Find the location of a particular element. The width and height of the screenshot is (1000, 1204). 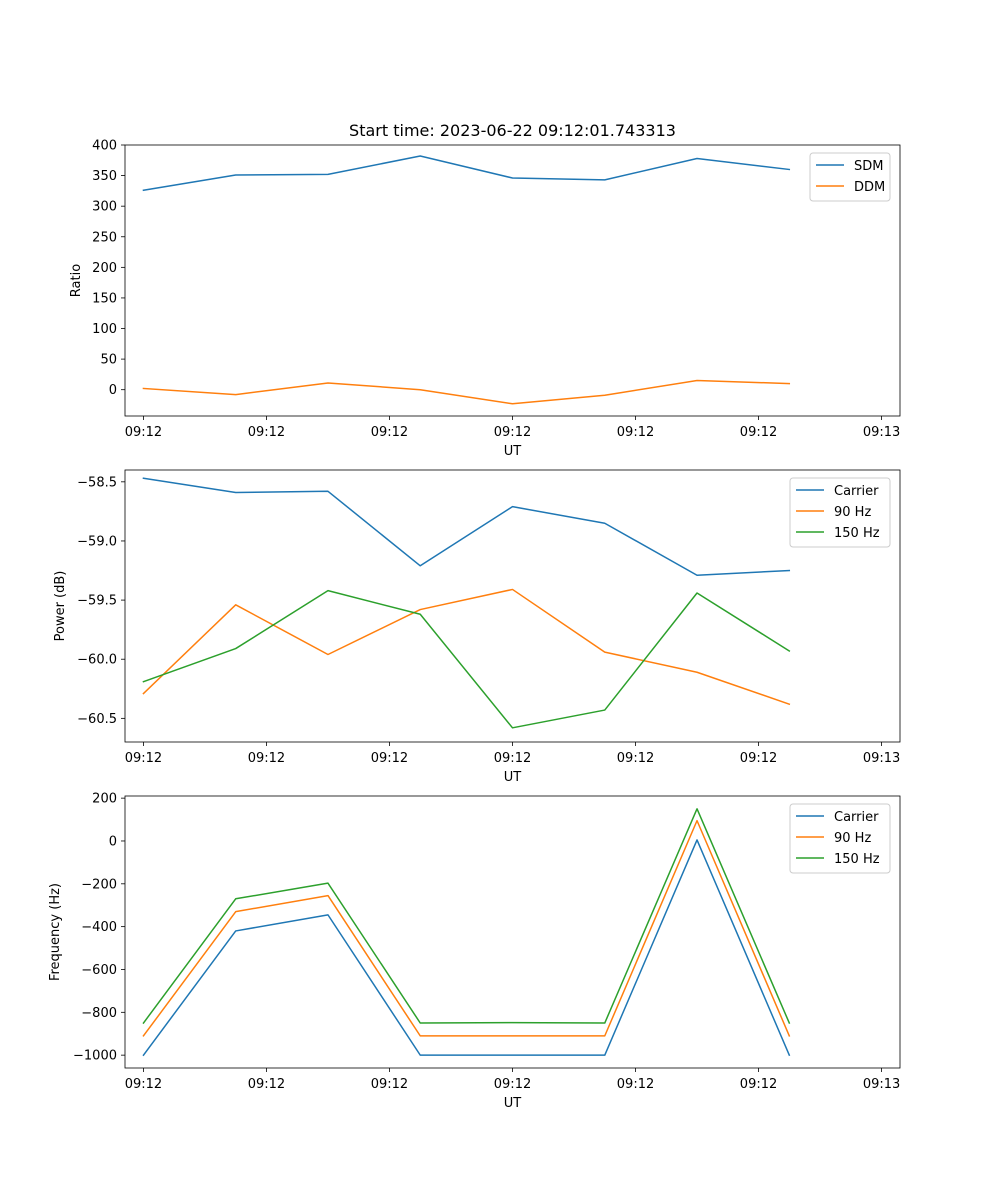

frequency-legend-frame is located at coordinates (840, 838).